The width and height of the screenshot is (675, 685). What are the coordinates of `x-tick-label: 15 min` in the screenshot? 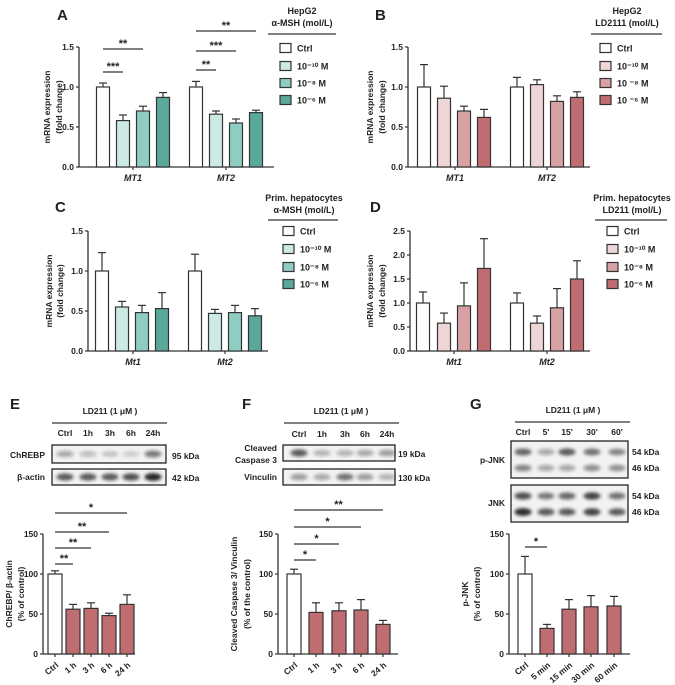 It's located at (560, 672).